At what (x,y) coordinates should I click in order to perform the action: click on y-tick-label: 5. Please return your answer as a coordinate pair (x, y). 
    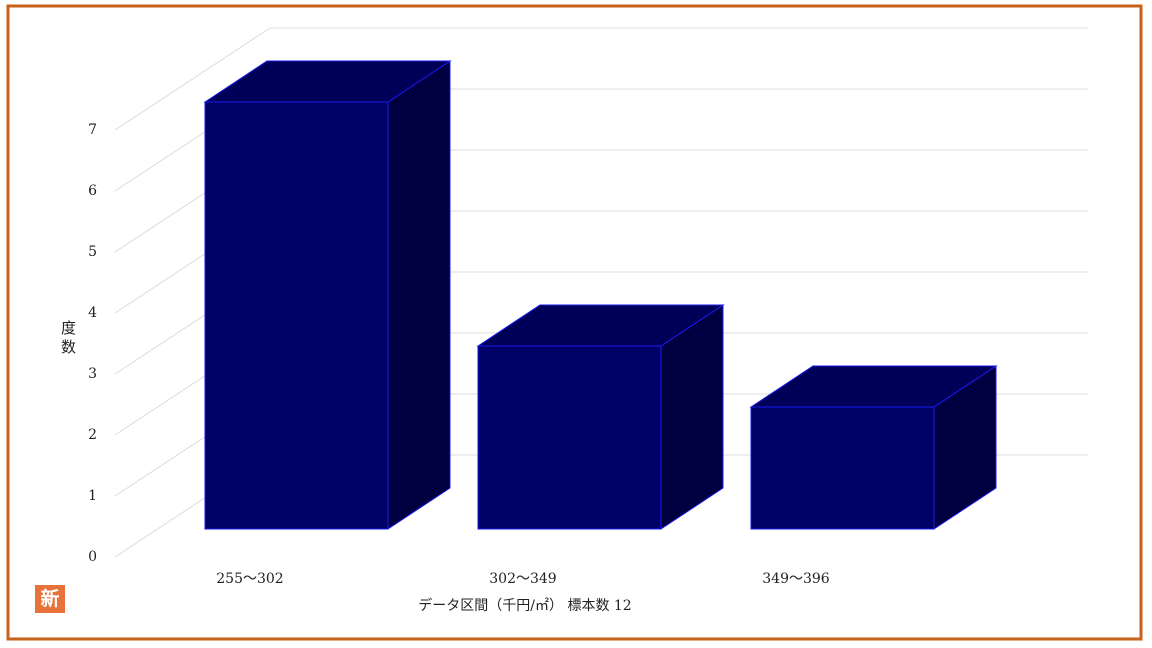
    Looking at the image, I should click on (92, 252).